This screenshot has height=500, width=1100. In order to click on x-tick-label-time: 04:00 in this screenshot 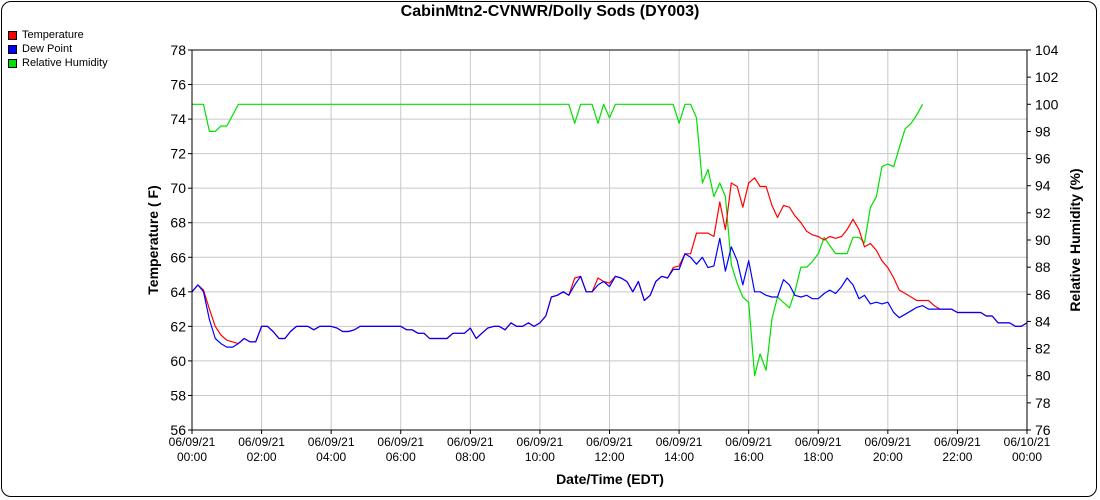, I will do `click(331, 457)`.